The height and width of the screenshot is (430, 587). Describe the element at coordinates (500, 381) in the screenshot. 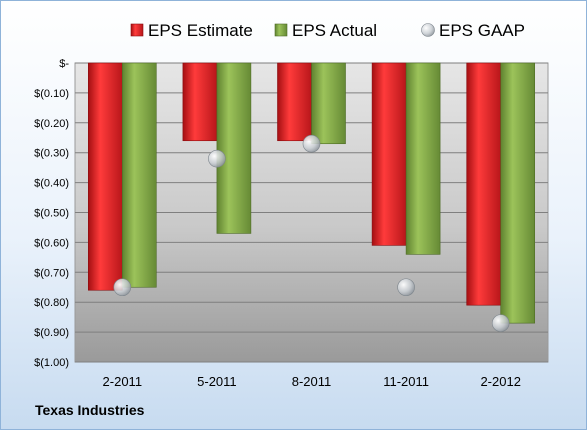

I see `x-tick-label: 2-2012` at that location.